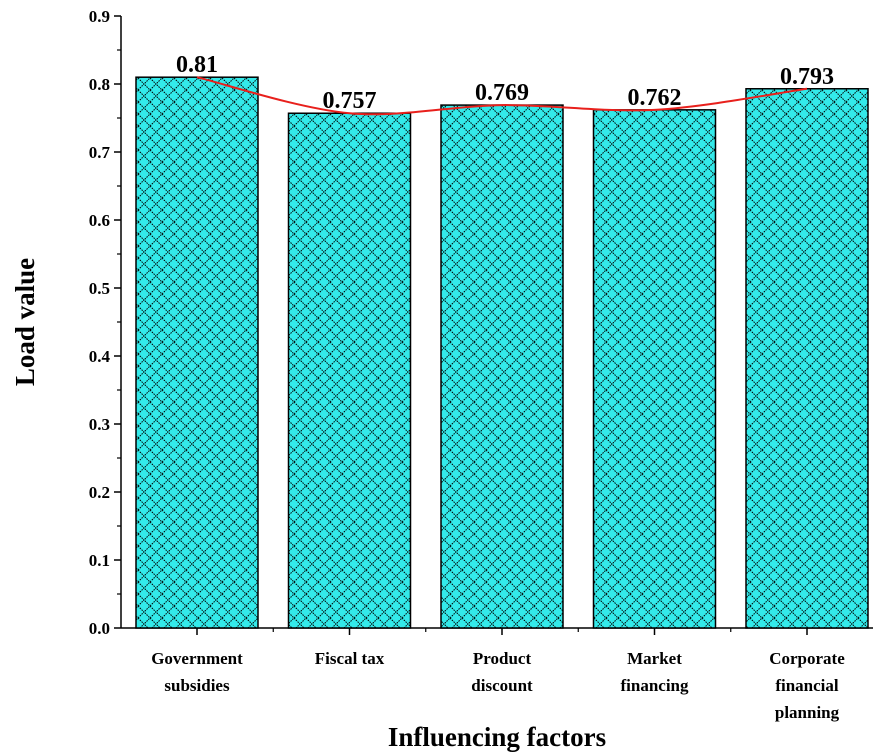 This screenshot has width=873, height=755. I want to click on x-axis-title: Influencing factors, so click(497, 737).